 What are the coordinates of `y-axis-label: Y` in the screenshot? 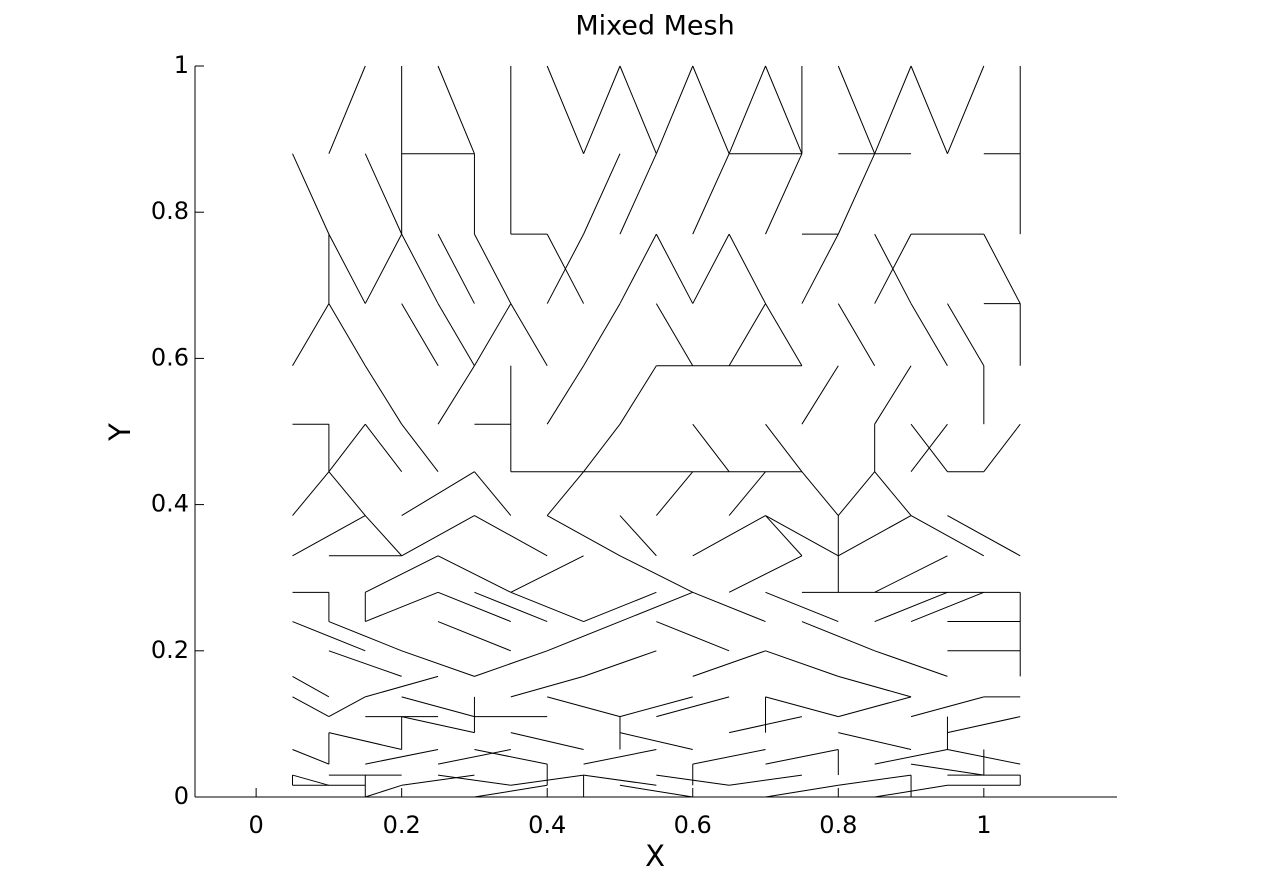 It's located at (120, 432).